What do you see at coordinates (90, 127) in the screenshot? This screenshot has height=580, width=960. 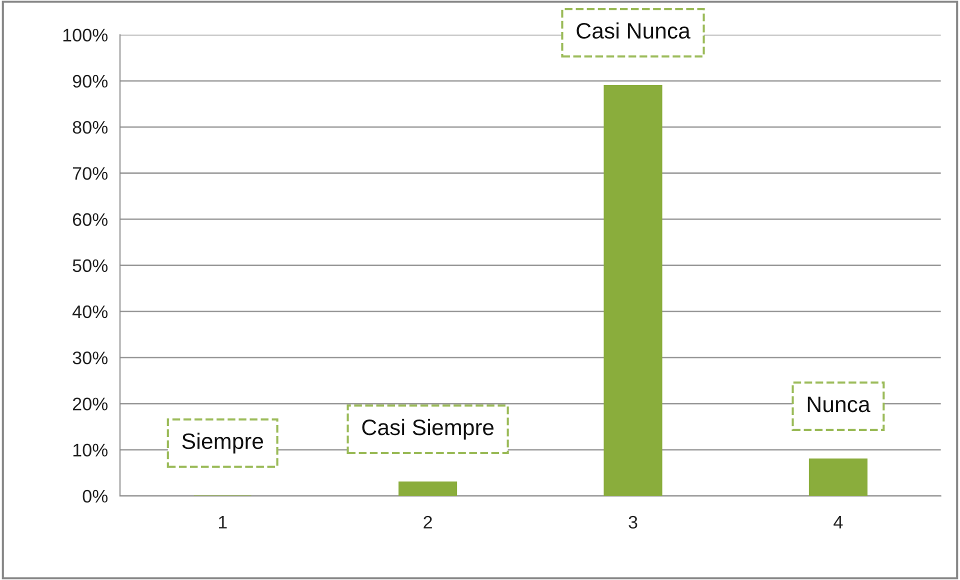 I see `y-tick-label: 80%` at bounding box center [90, 127].